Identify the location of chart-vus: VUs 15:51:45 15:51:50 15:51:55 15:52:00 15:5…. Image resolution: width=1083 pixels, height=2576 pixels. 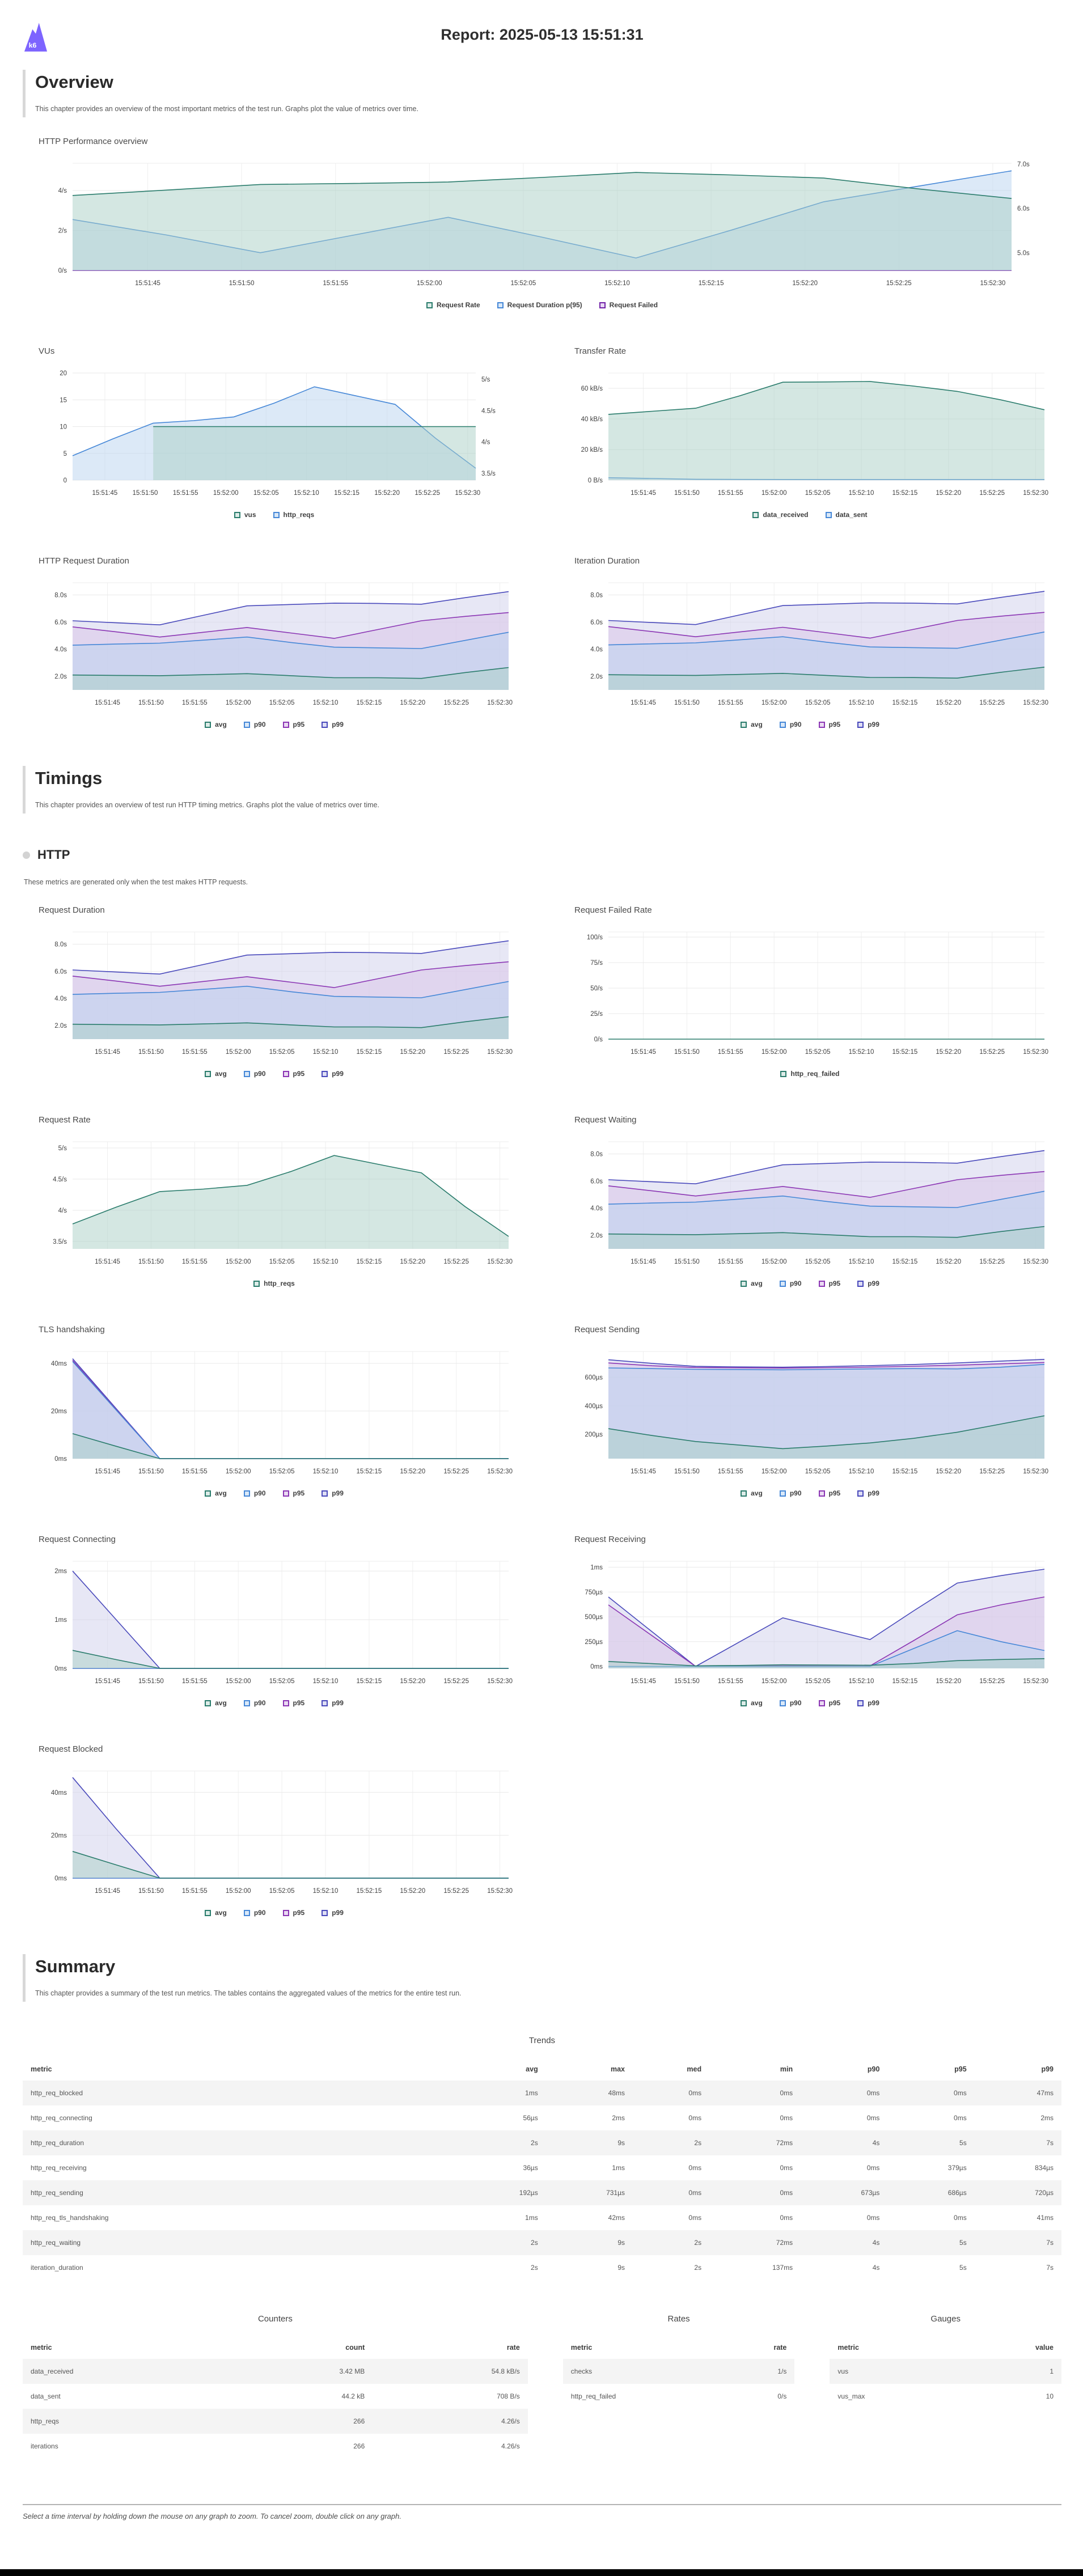
(275, 432).